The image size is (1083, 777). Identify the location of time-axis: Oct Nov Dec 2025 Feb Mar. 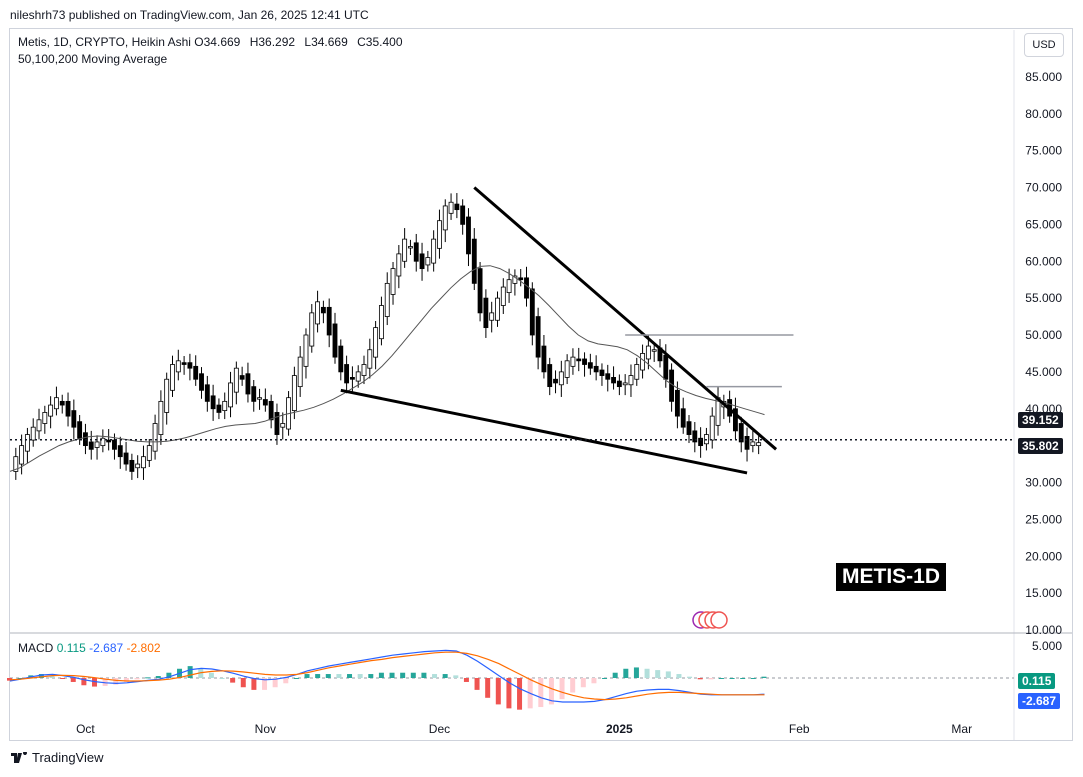
(524, 729).